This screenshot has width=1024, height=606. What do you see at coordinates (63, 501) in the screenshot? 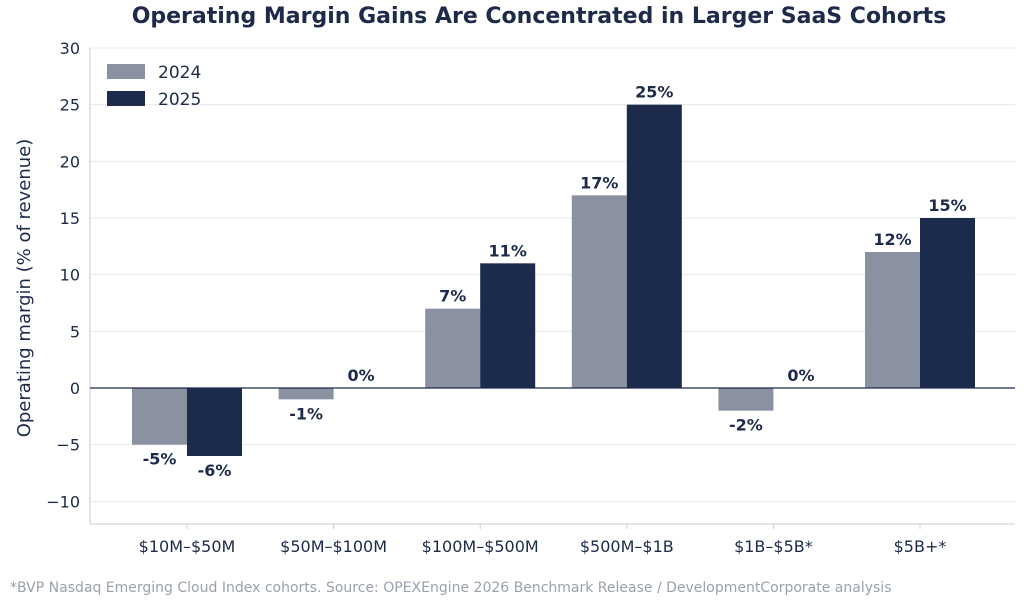
I see `y-tick-label: −10` at bounding box center [63, 501].